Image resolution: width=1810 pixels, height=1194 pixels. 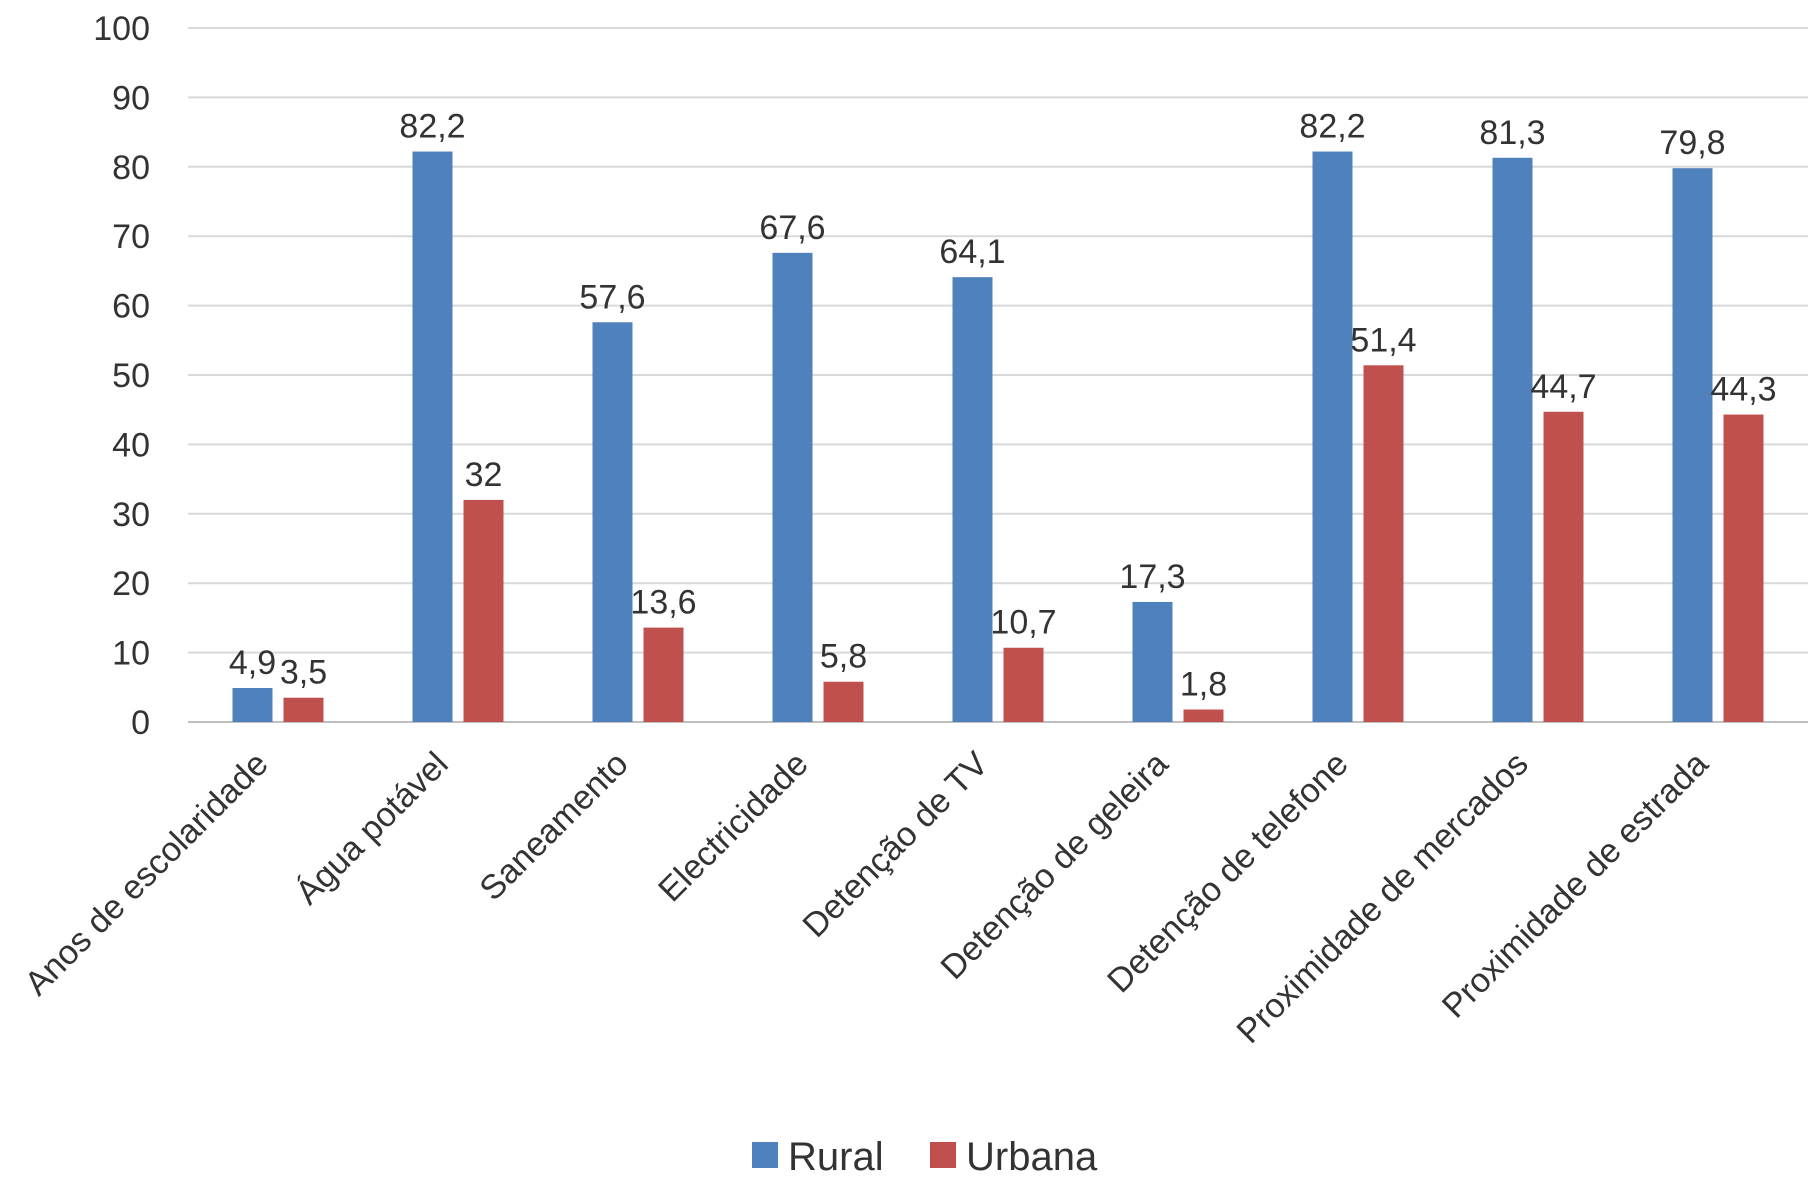 I want to click on data-label: 44,3, so click(x=1743, y=390).